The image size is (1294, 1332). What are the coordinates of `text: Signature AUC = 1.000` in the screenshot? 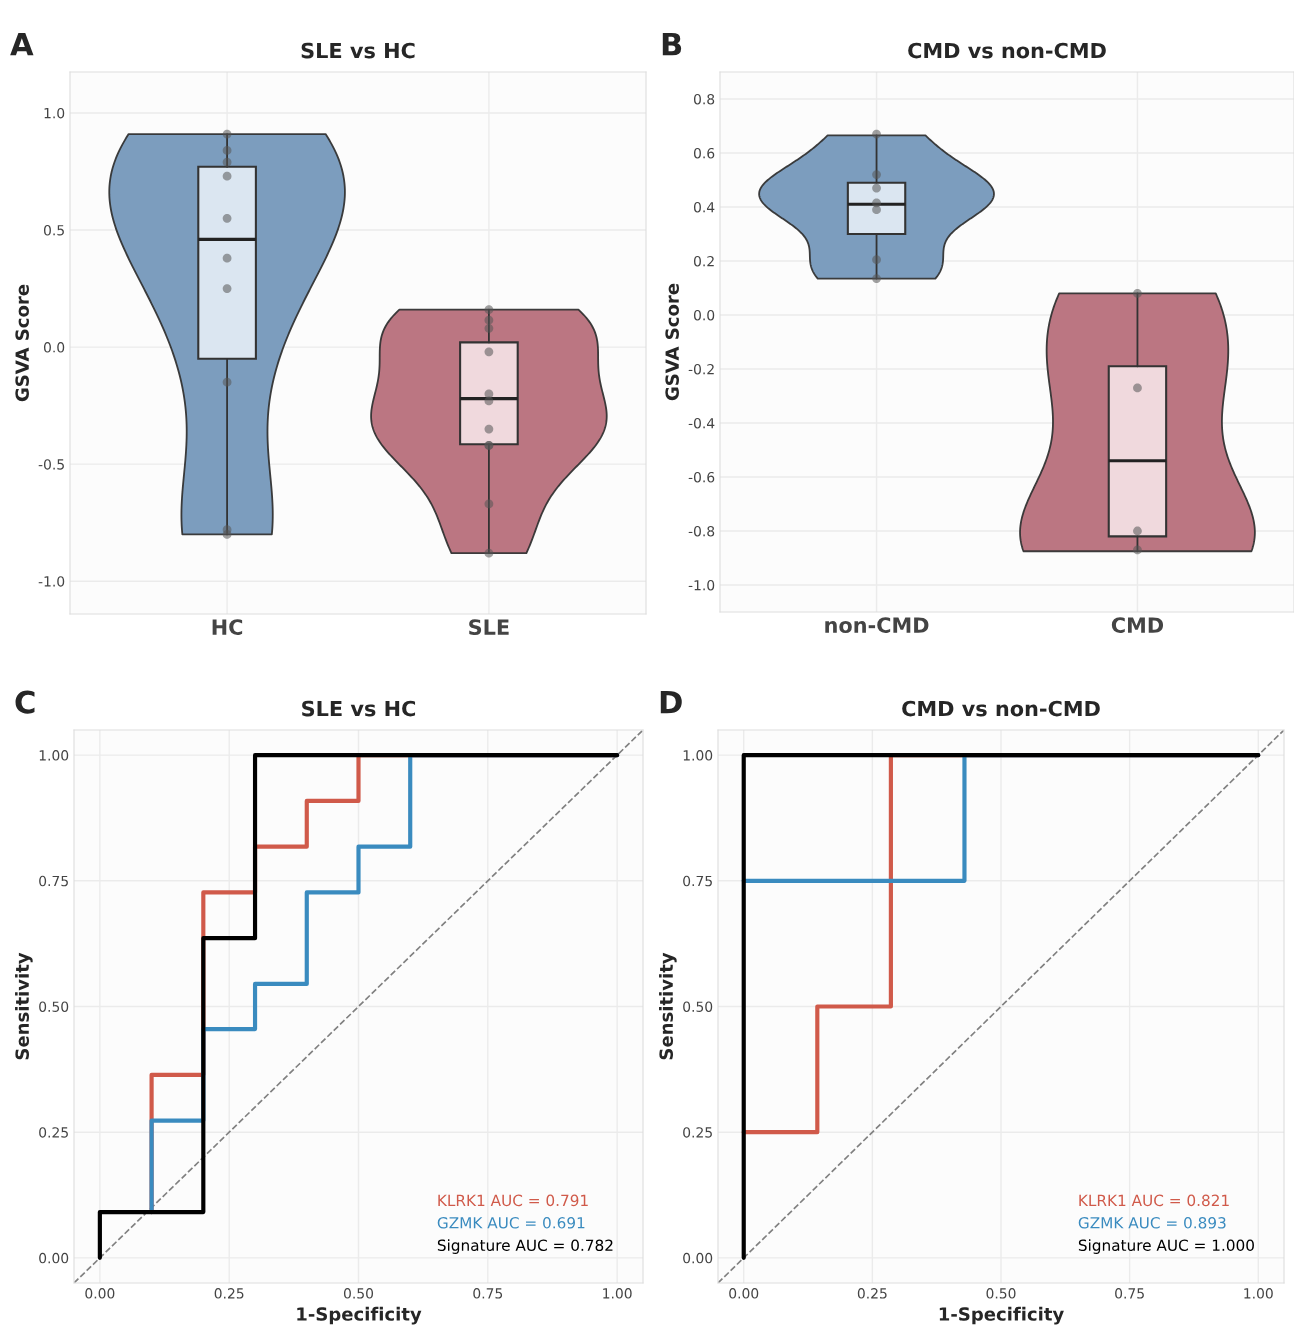 It's located at (1166, 1246).